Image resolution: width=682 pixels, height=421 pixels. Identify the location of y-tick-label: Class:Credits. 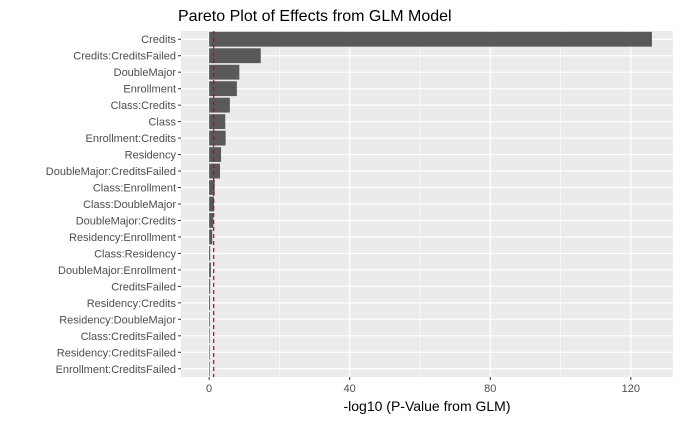
(144, 106).